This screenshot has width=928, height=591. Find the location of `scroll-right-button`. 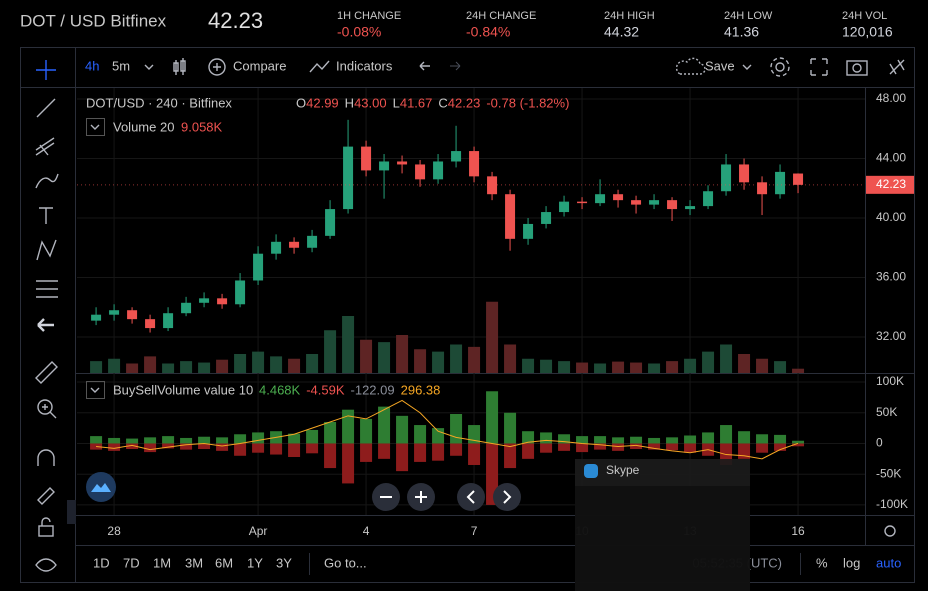

scroll-right-button is located at coordinates (507, 497).